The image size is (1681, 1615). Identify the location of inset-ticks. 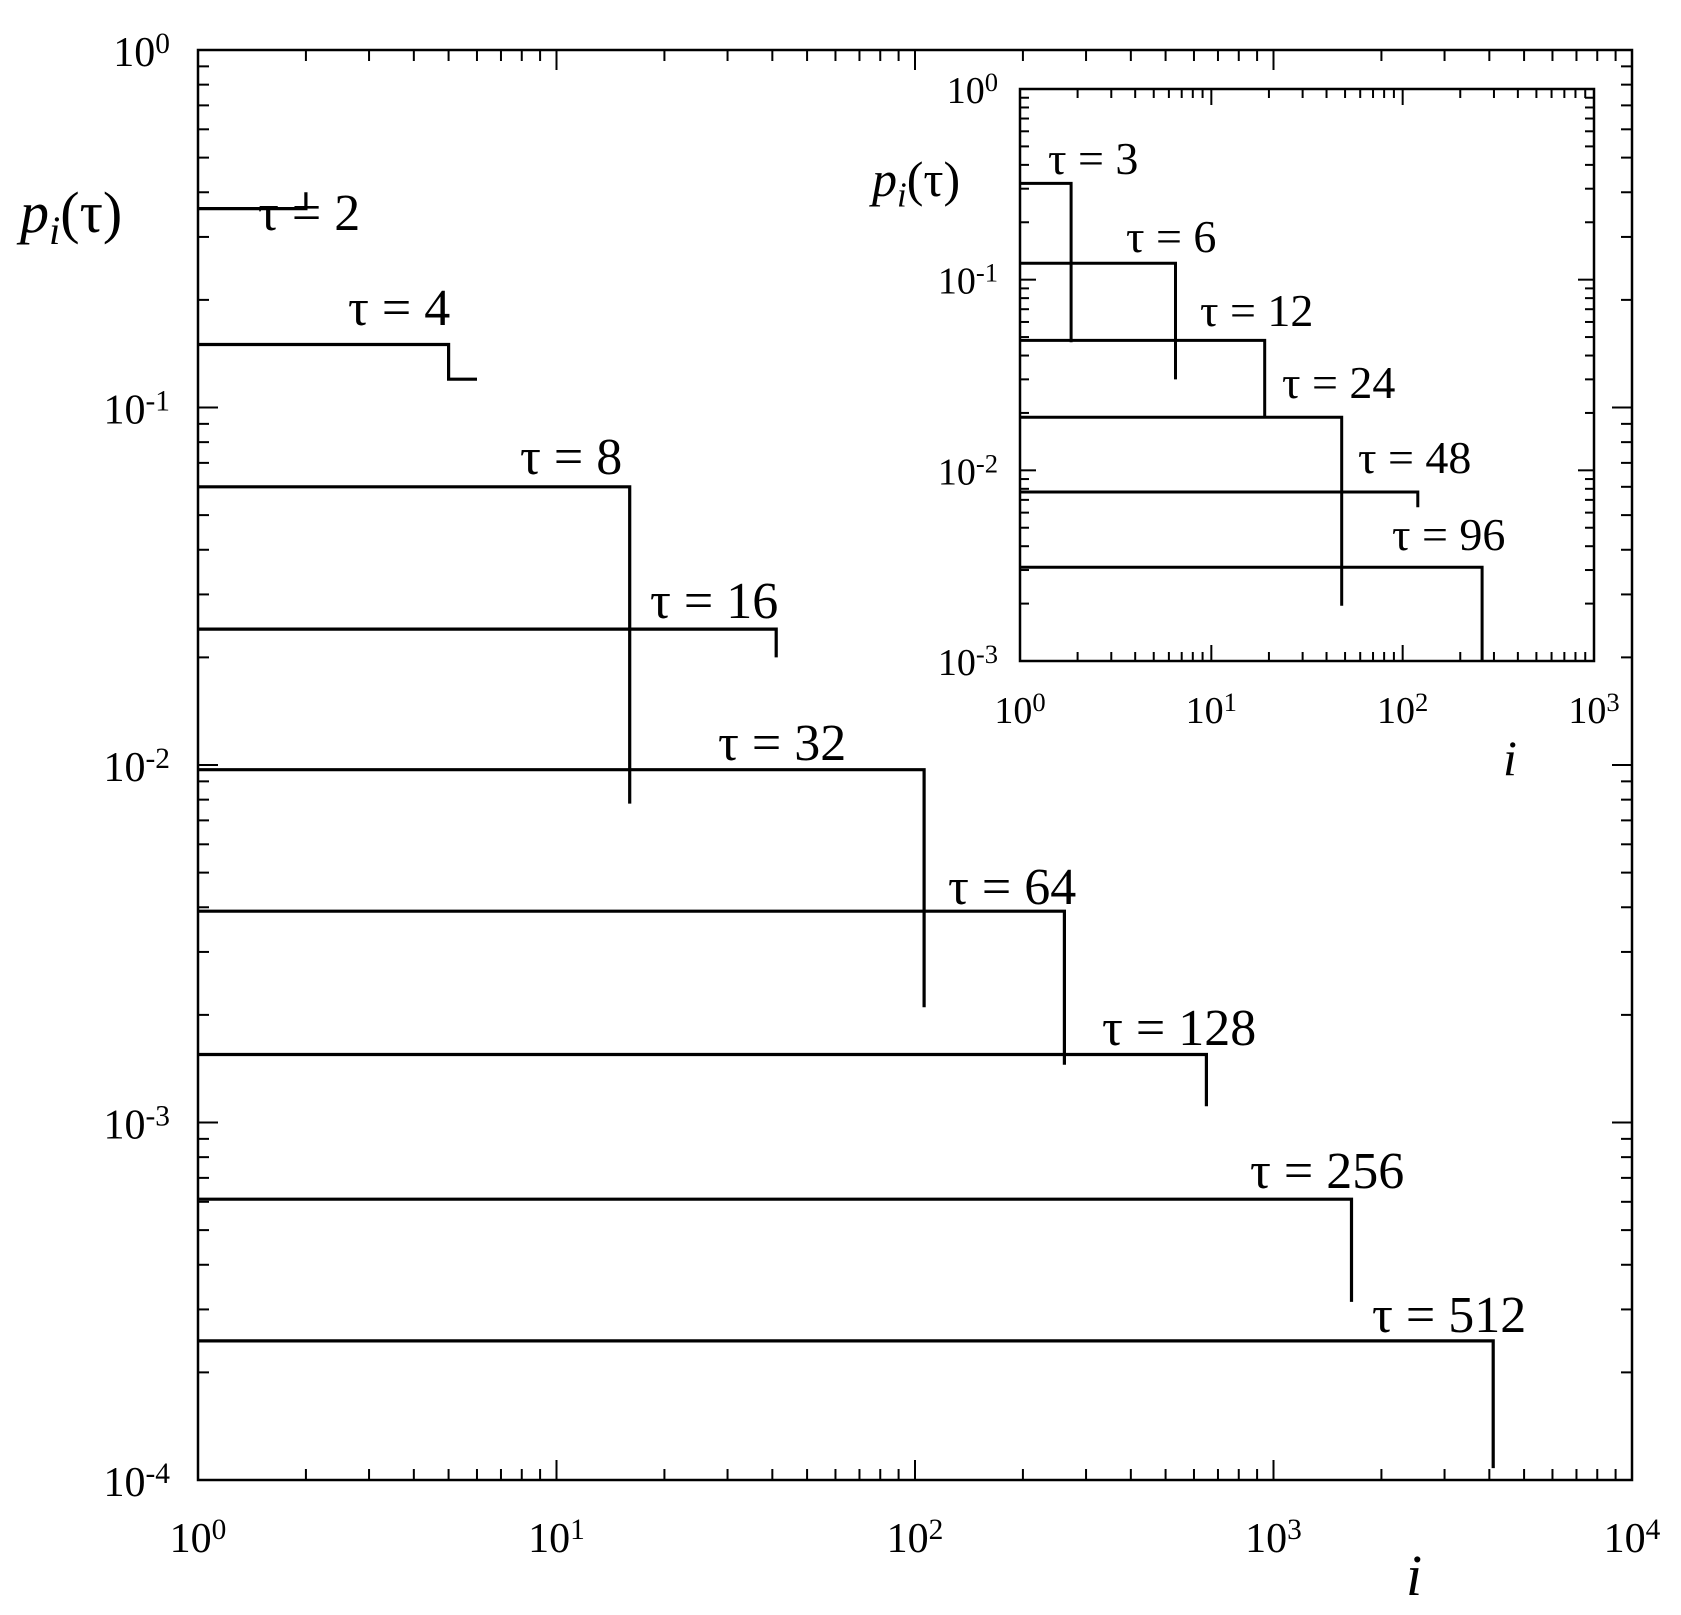
(1307, 375).